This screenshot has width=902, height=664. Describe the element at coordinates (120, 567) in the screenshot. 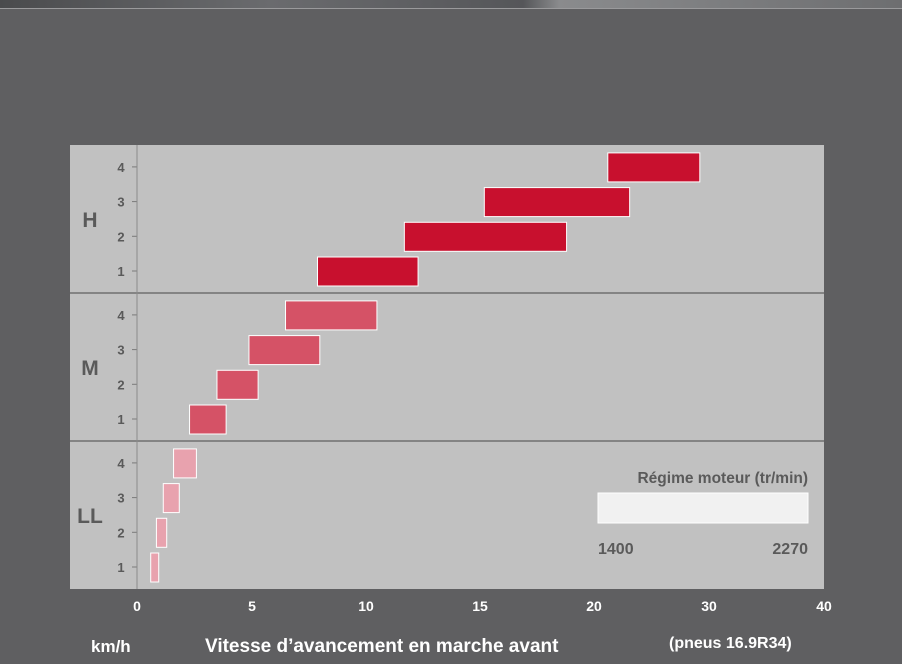

I see `gear-label-ll-1: 1` at that location.